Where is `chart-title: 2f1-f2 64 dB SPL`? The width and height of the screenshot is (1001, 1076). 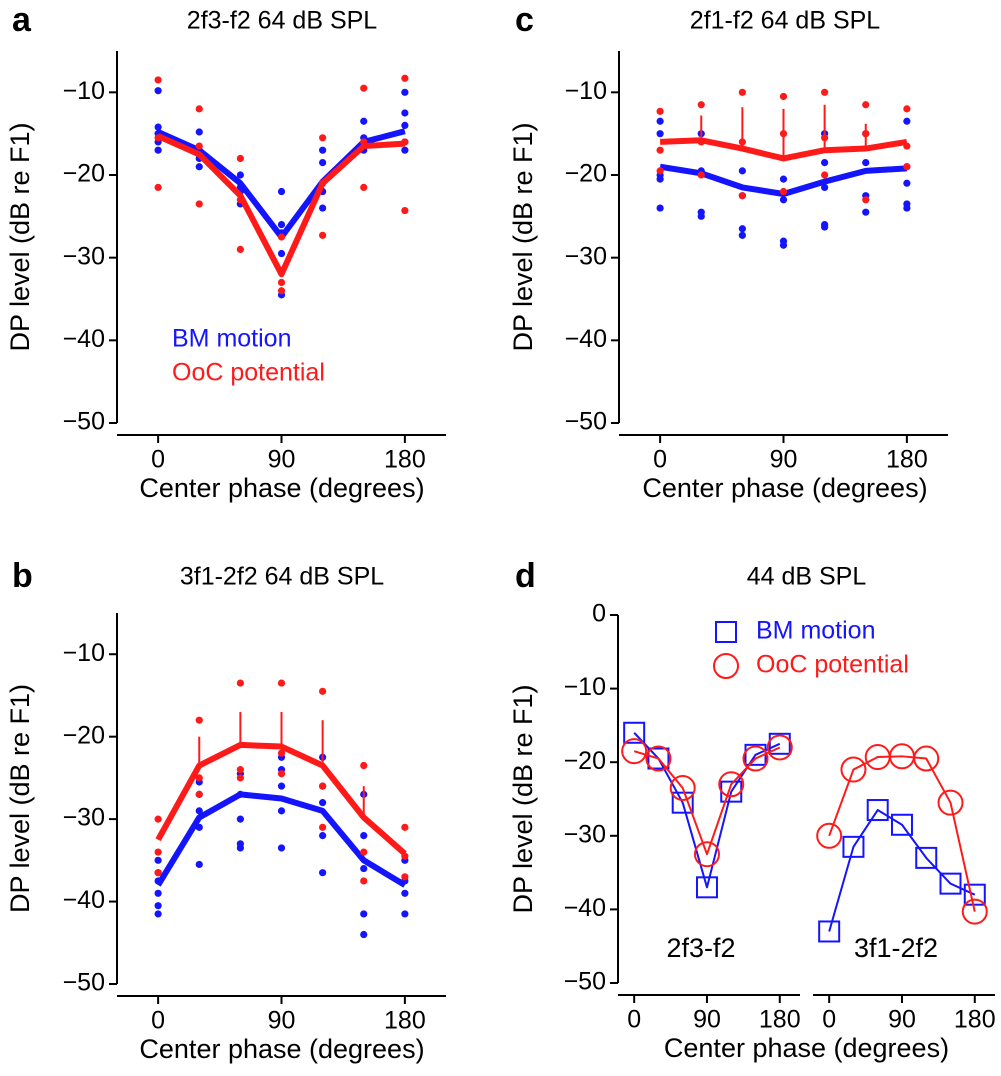
chart-title: 2f1-f2 64 dB SPL is located at coordinates (785, 21).